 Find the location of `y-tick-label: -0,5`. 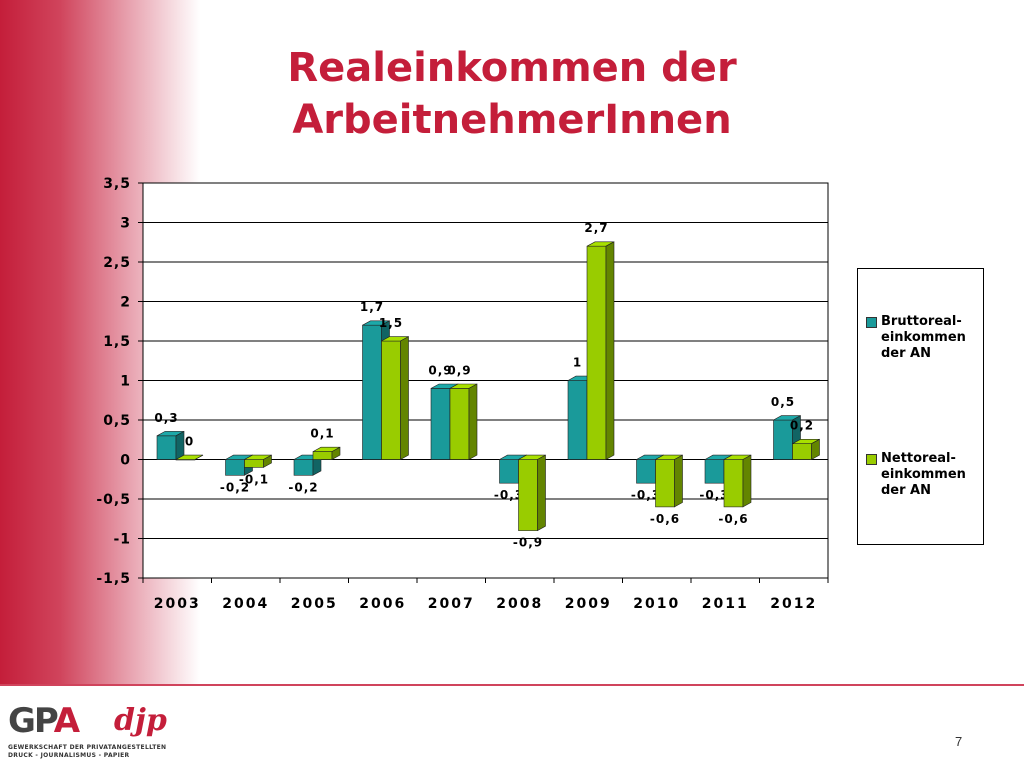

y-tick-label: -0,5 is located at coordinates (113, 500).